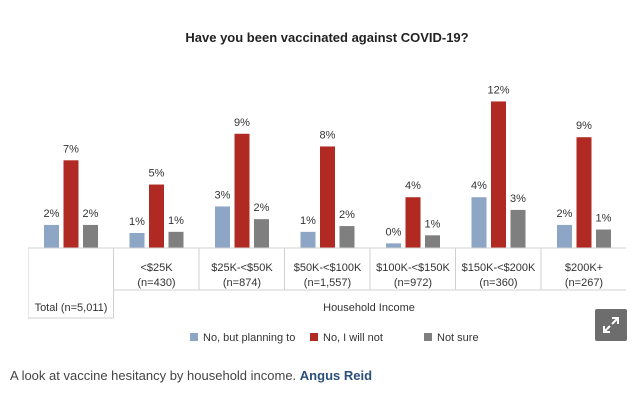 This screenshot has height=404, width=640. What do you see at coordinates (458, 338) in the screenshot?
I see `legend-entry: Not sure` at bounding box center [458, 338].